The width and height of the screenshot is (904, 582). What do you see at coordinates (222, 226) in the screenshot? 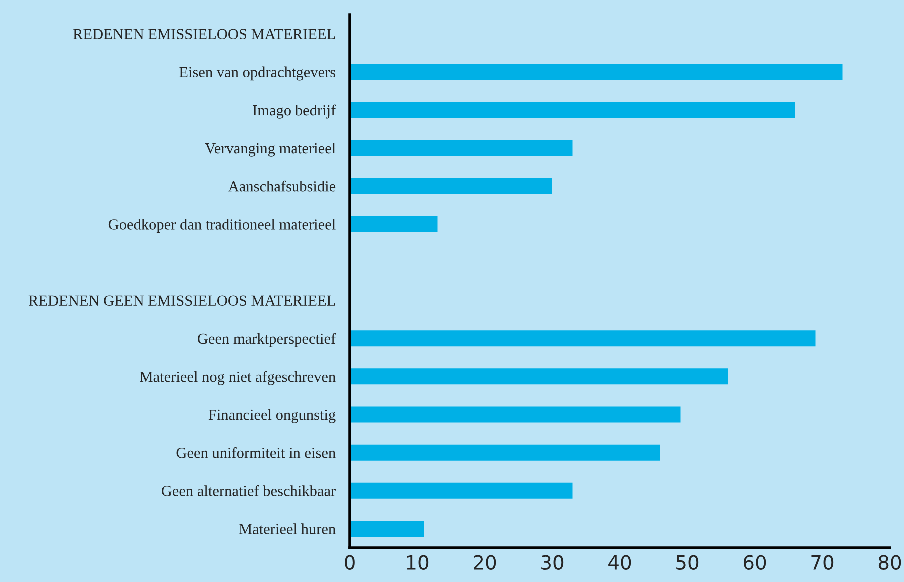
I see `y-tick-label: Goedkoper dan traditioneel materieel` at bounding box center [222, 226].